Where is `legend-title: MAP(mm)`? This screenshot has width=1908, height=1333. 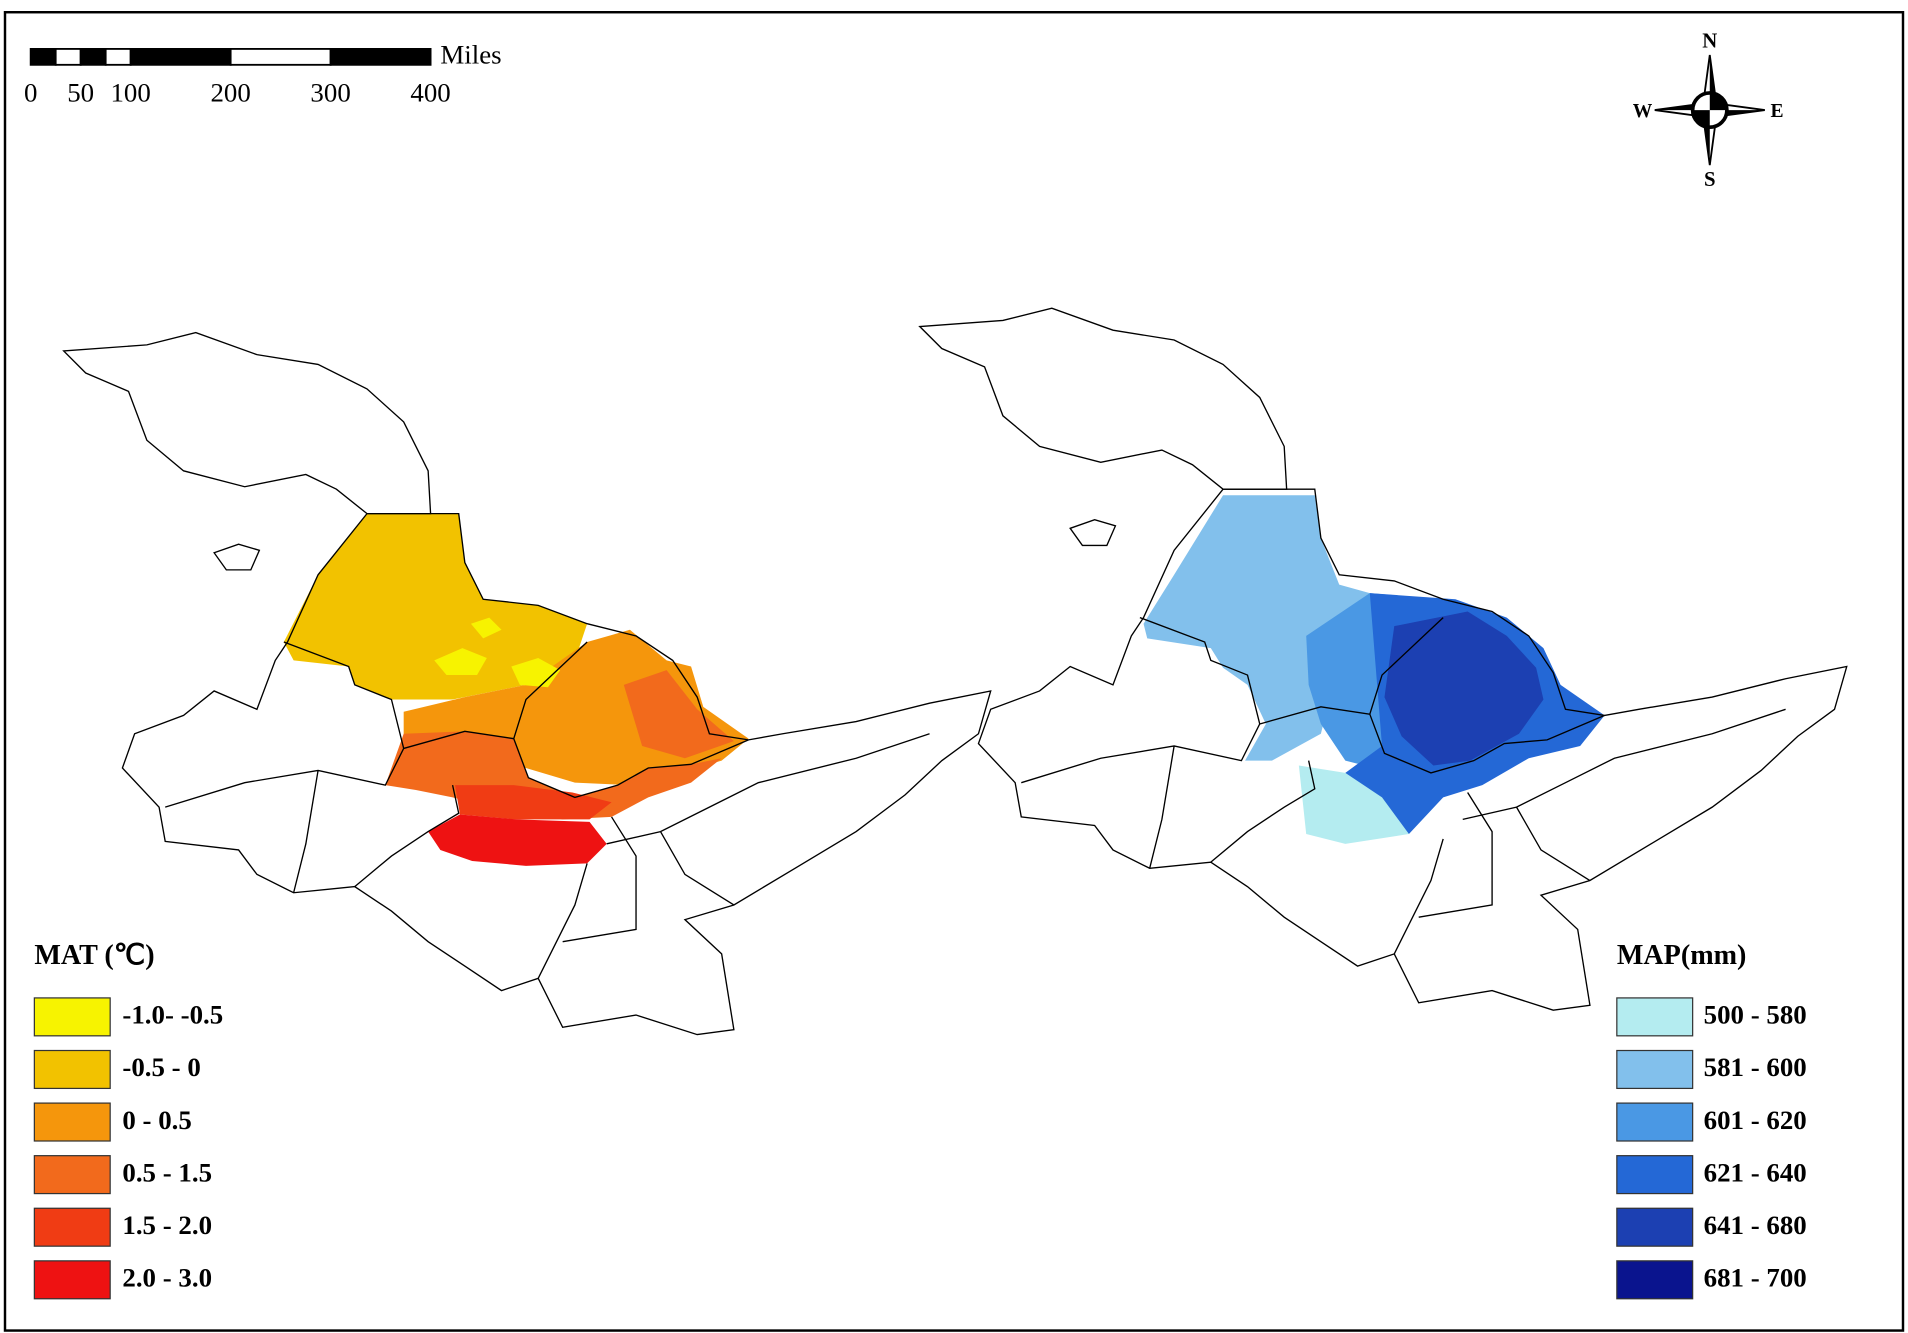 legend-title: MAP(mm) is located at coordinates (1682, 955).